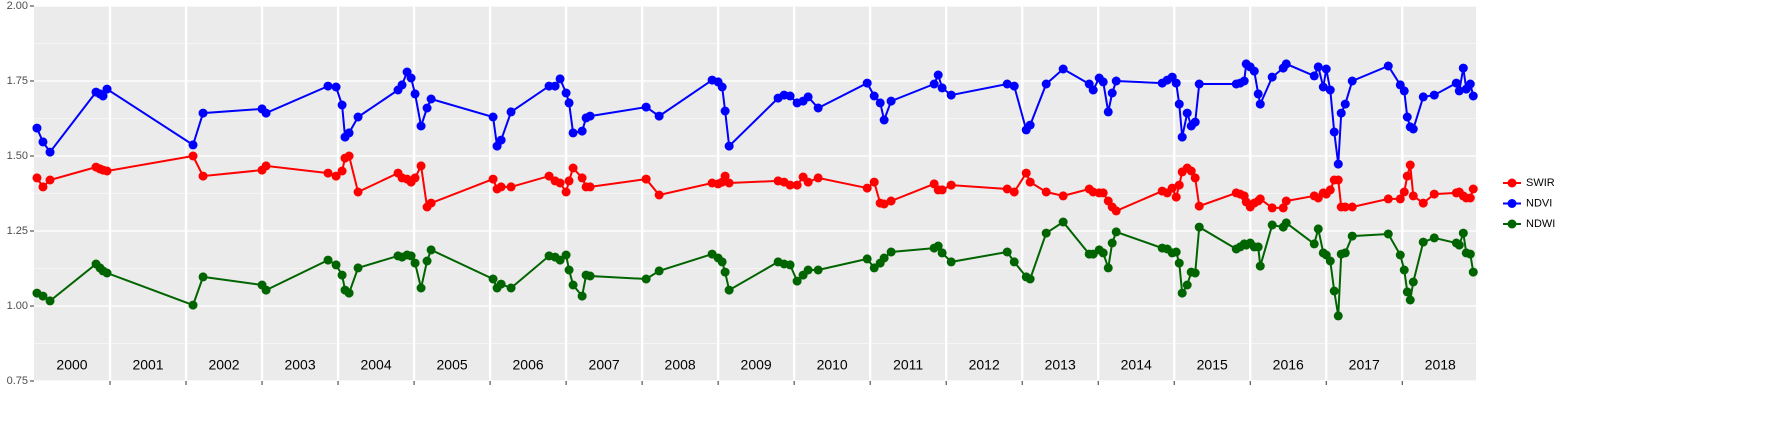  Describe the element at coordinates (1060, 365) in the screenshot. I see `year-label: 2013` at that location.